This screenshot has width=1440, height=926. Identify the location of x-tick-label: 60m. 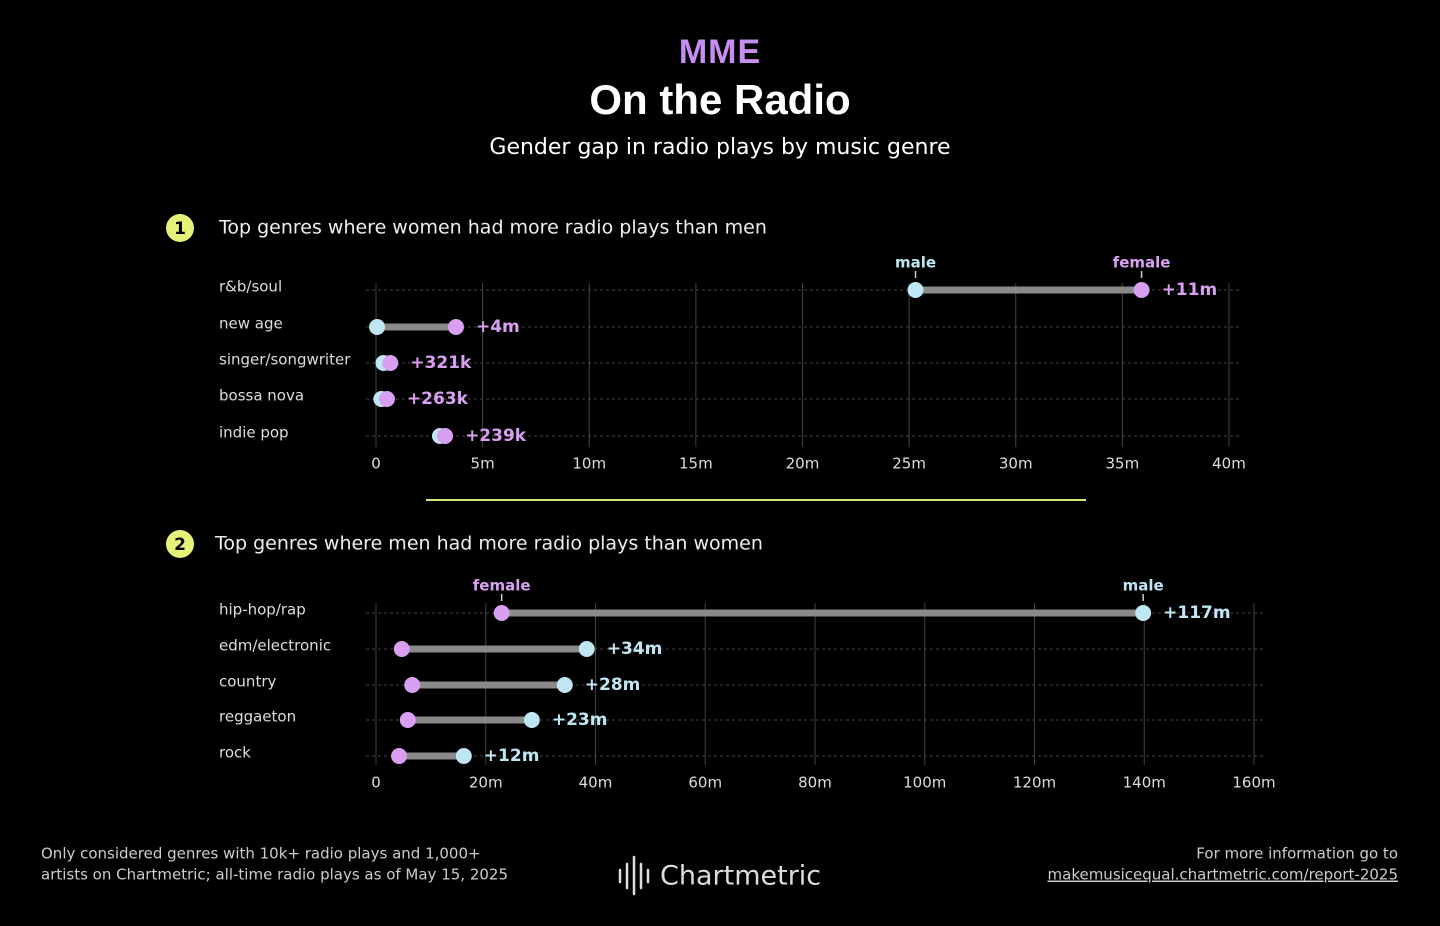
(705, 783).